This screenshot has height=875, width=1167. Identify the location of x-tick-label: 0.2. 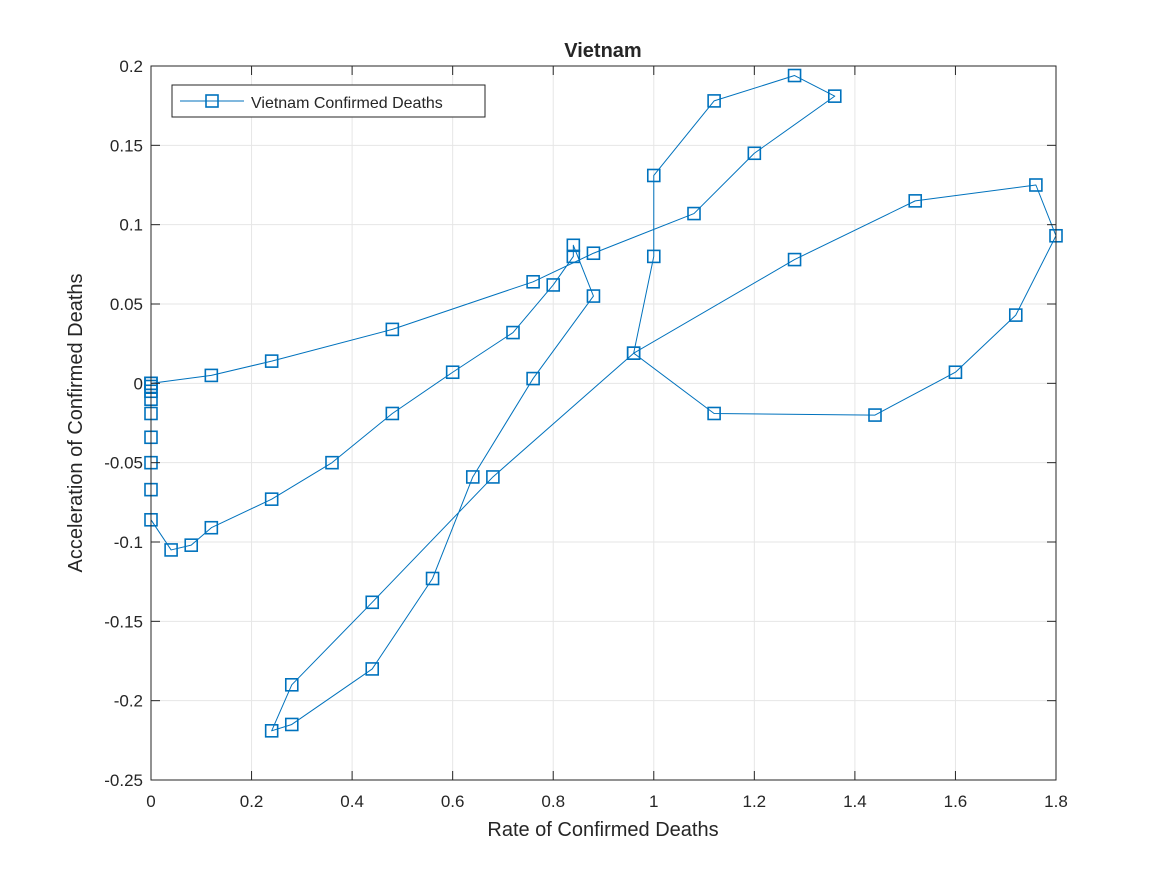
(252, 801).